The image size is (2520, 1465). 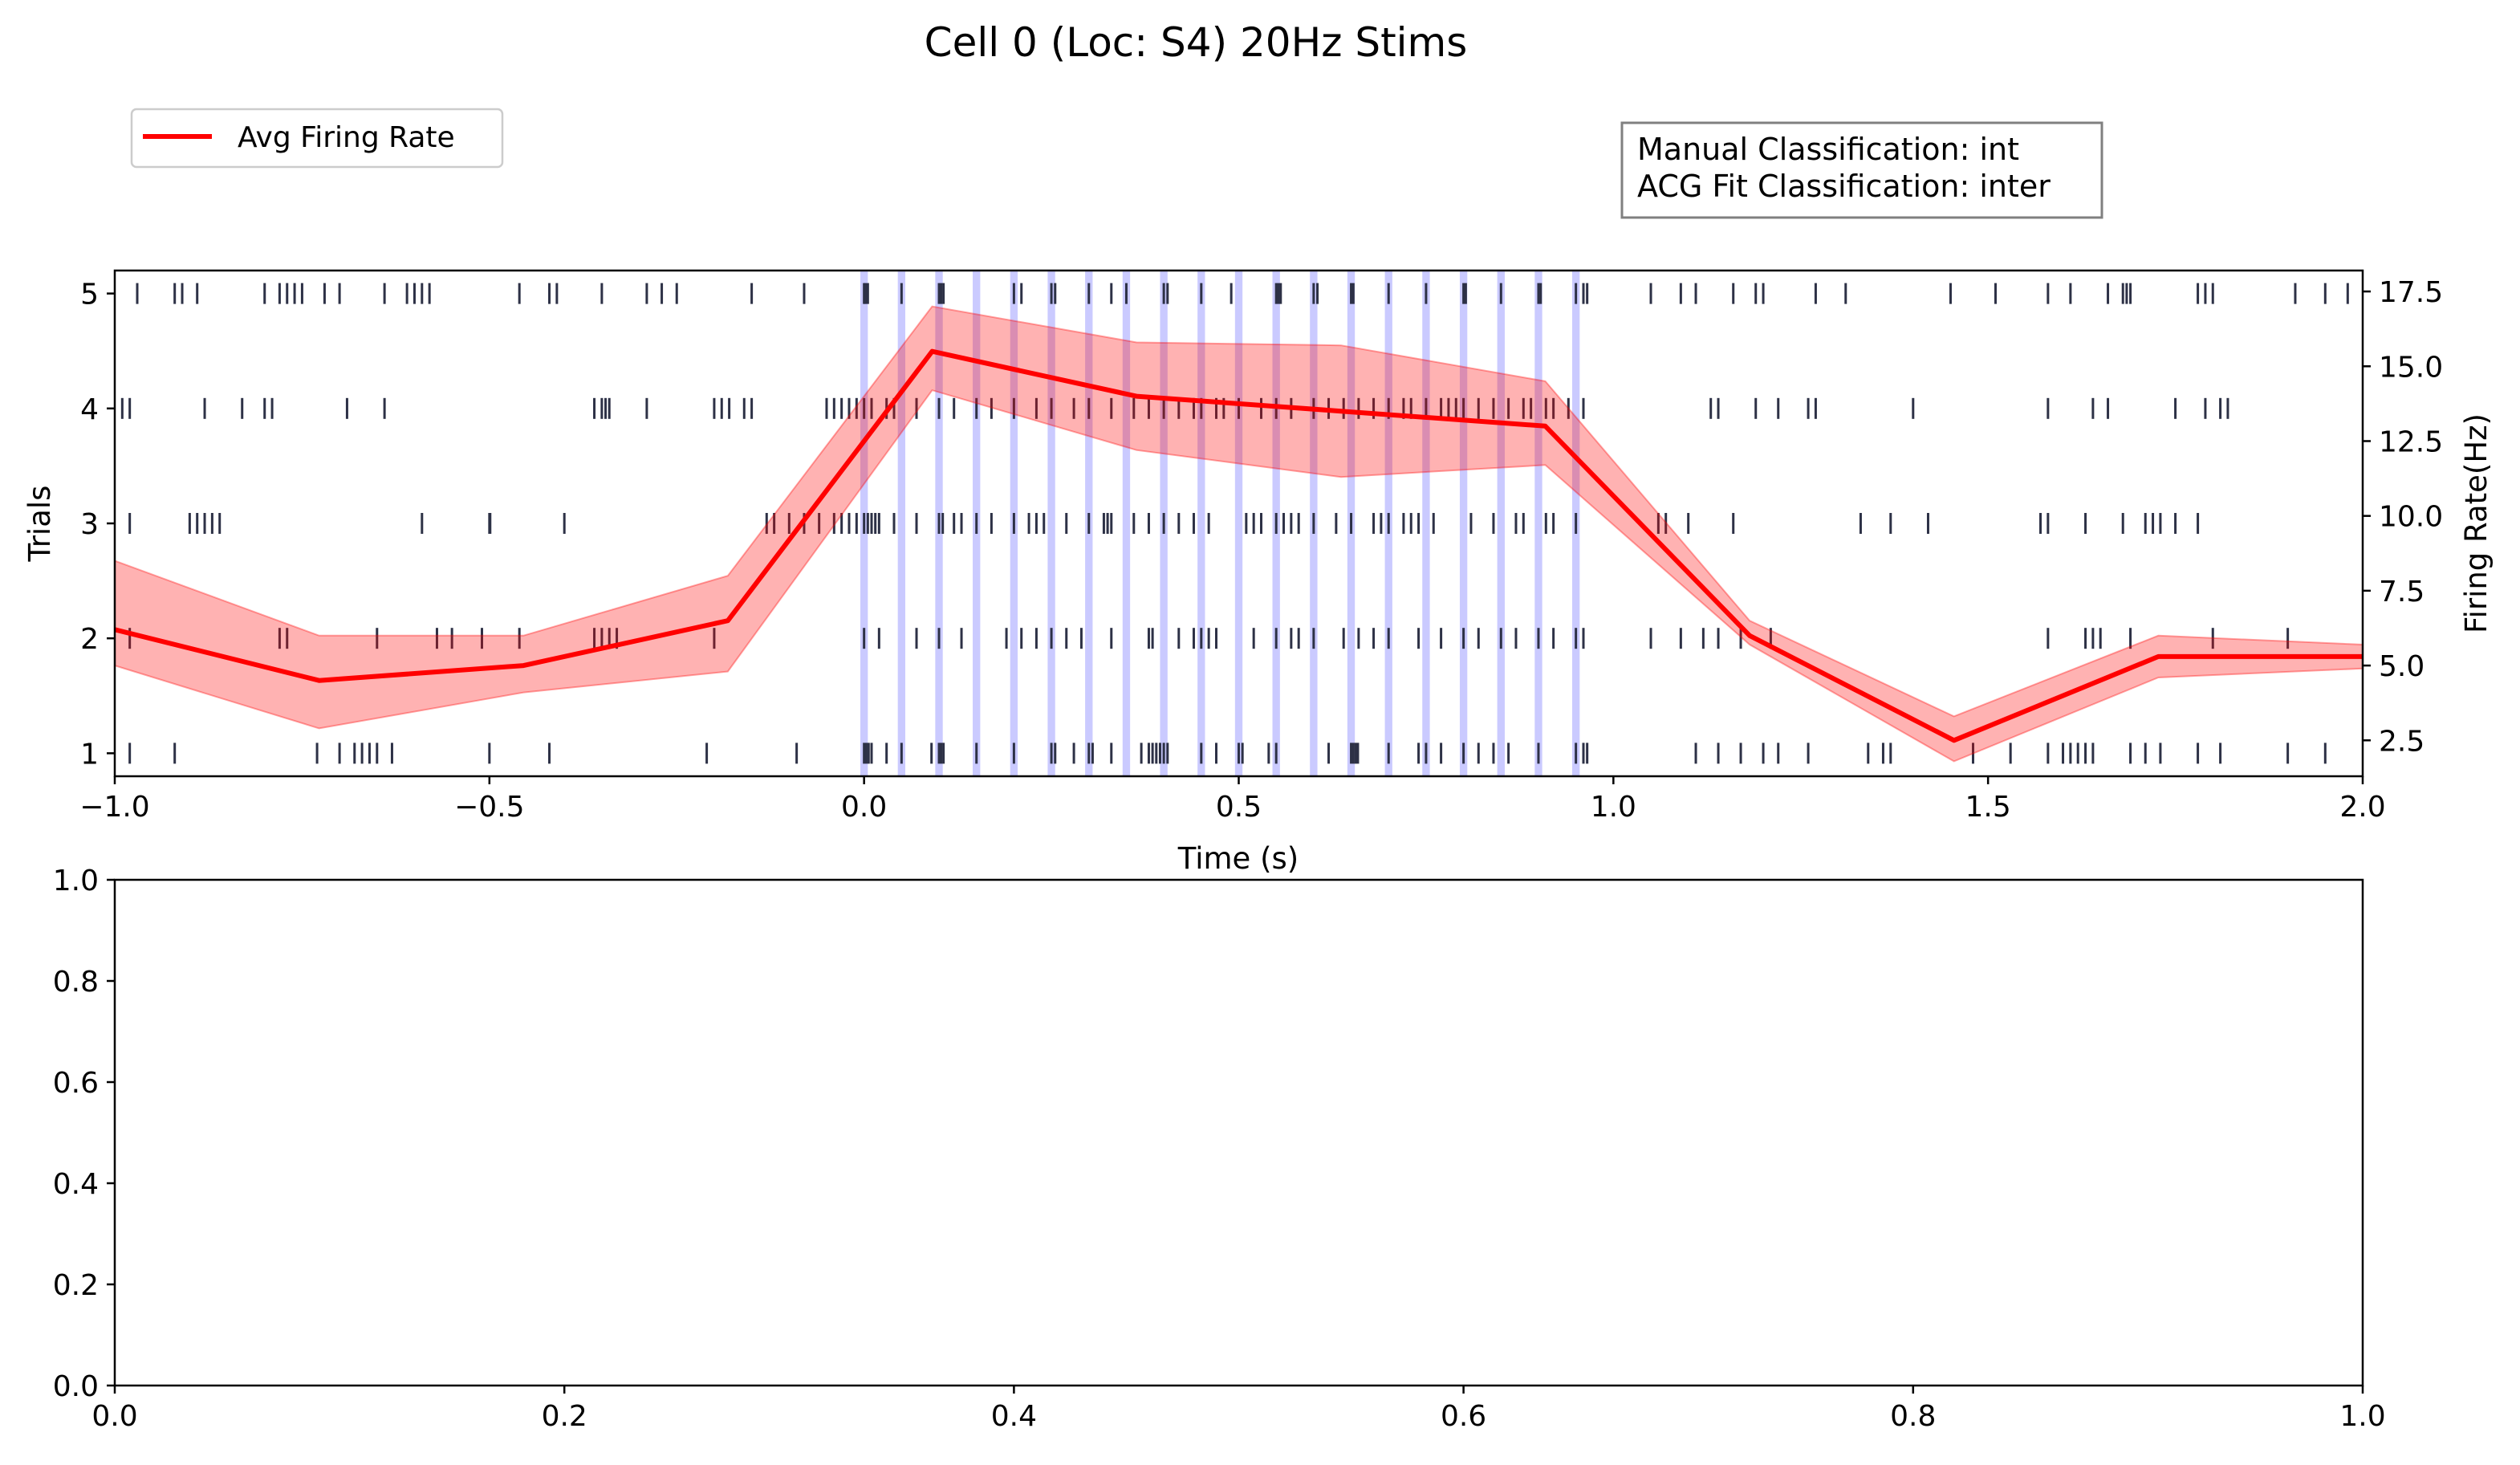 What do you see at coordinates (1463, 1417) in the screenshot?
I see `bottom-x-tick-label: 0.6` at bounding box center [1463, 1417].